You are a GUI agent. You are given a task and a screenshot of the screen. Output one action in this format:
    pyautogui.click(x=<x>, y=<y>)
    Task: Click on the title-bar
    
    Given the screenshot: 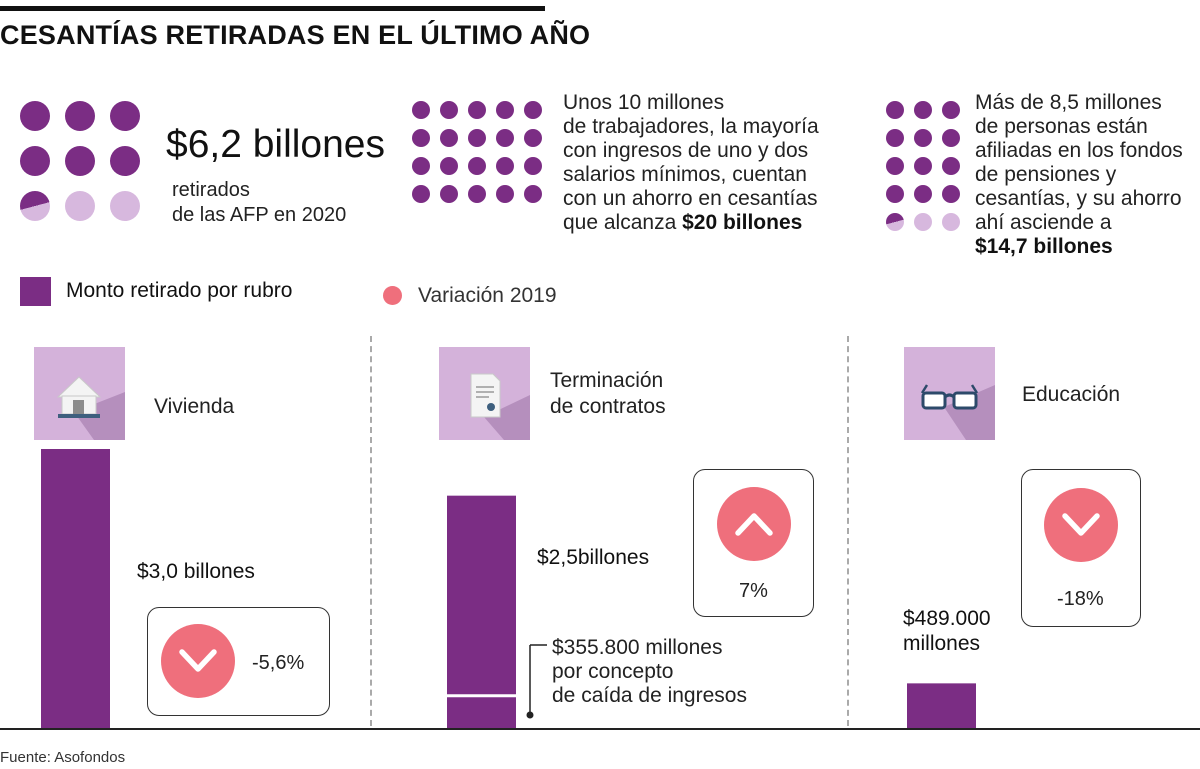 What is the action you would take?
    pyautogui.click(x=272, y=8)
    